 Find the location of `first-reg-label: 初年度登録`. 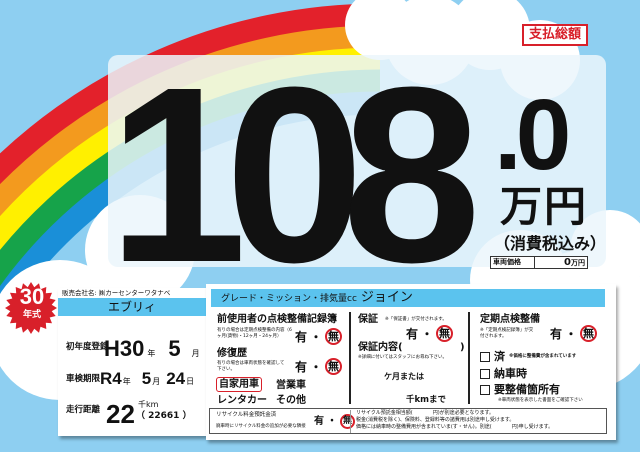

first-reg-label: 初年度登録 is located at coordinates (87, 347).